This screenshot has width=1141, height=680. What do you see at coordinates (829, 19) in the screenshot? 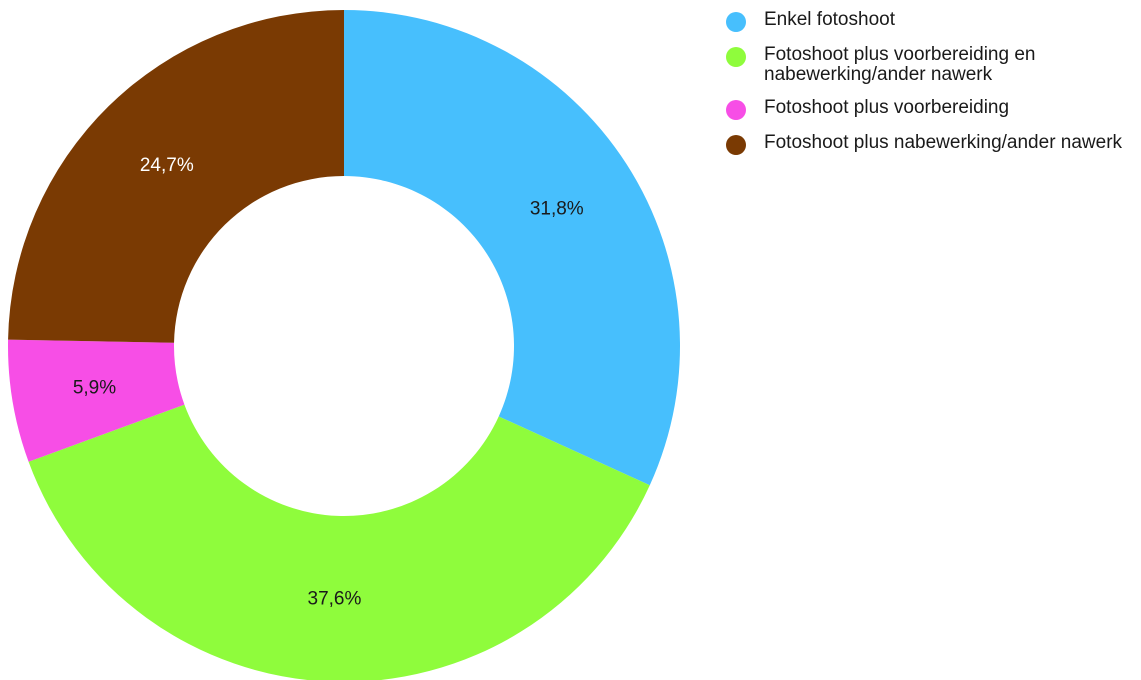
I see `legend-label-1: Enkel fotoshoot` at bounding box center [829, 19].